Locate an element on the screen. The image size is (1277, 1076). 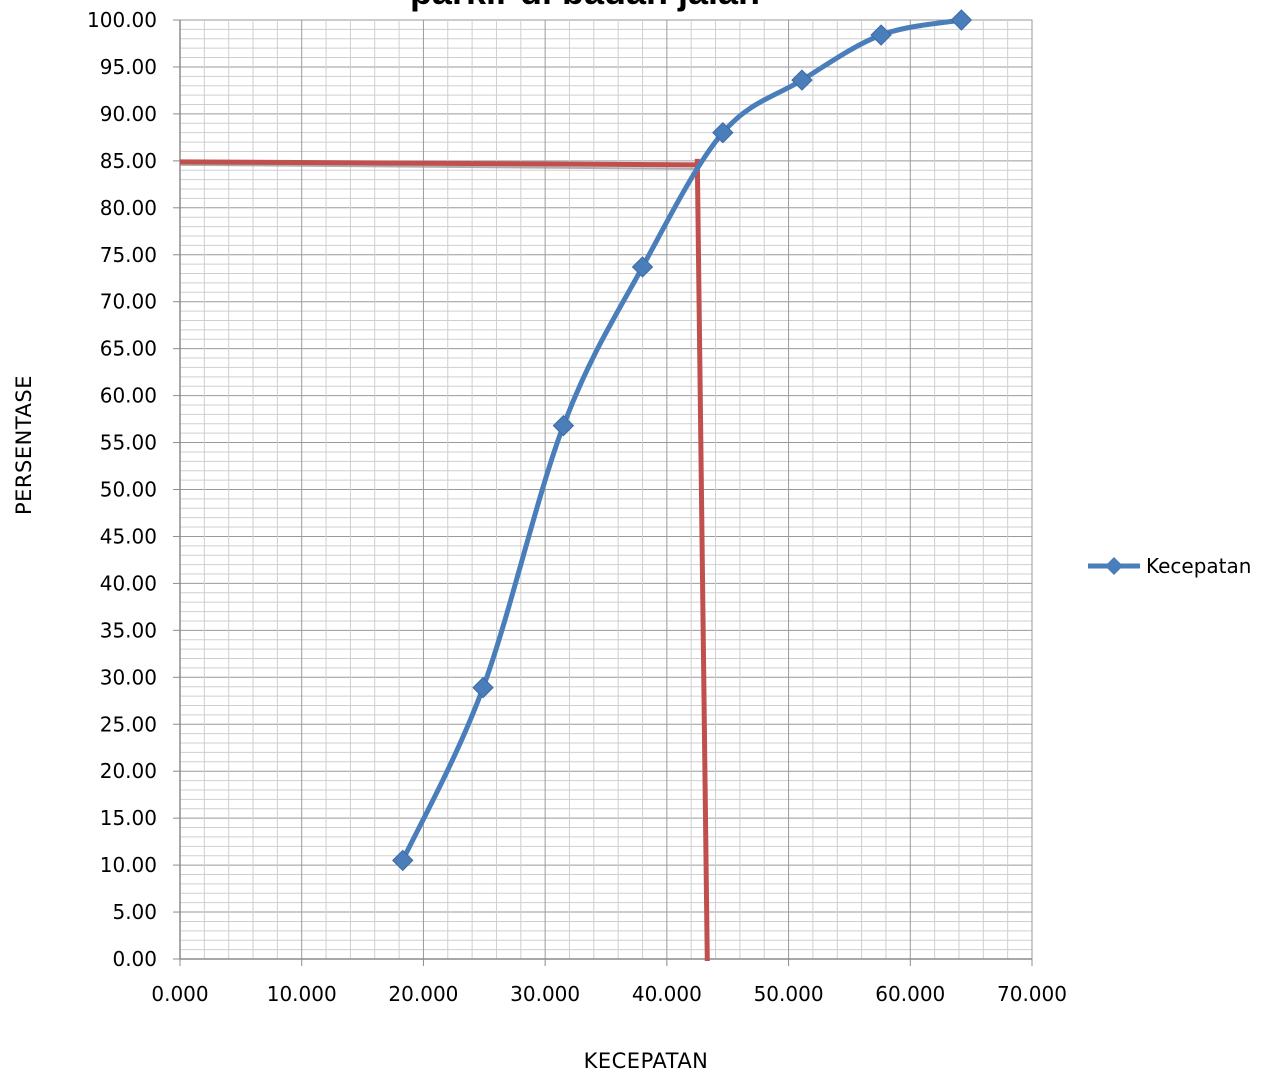
y-tick-label: 45.00 is located at coordinates (128, 536).